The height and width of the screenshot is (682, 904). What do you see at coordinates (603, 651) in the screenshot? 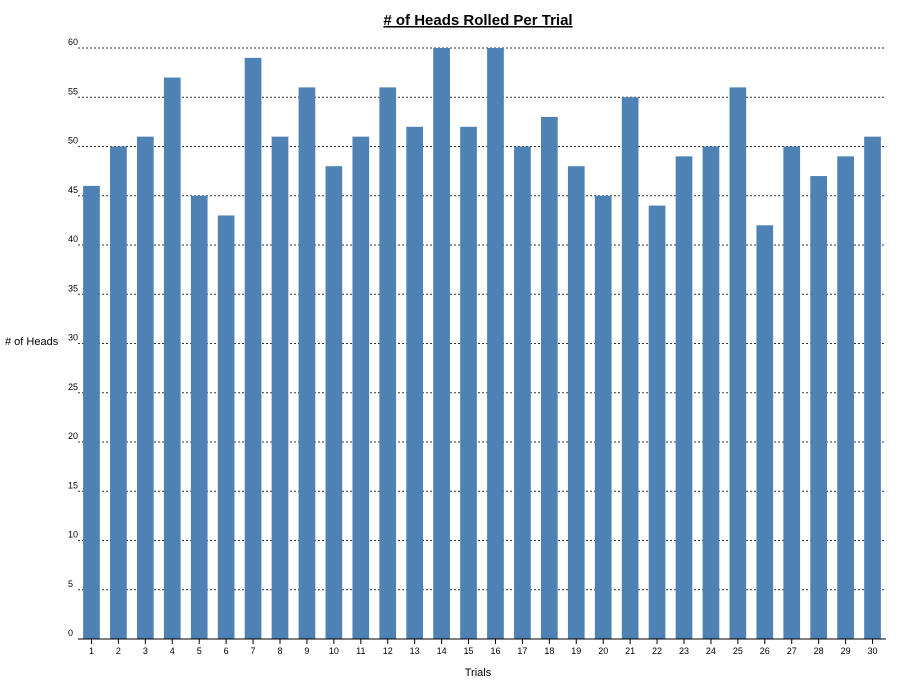
I see `x-tick-label: 20` at bounding box center [603, 651].